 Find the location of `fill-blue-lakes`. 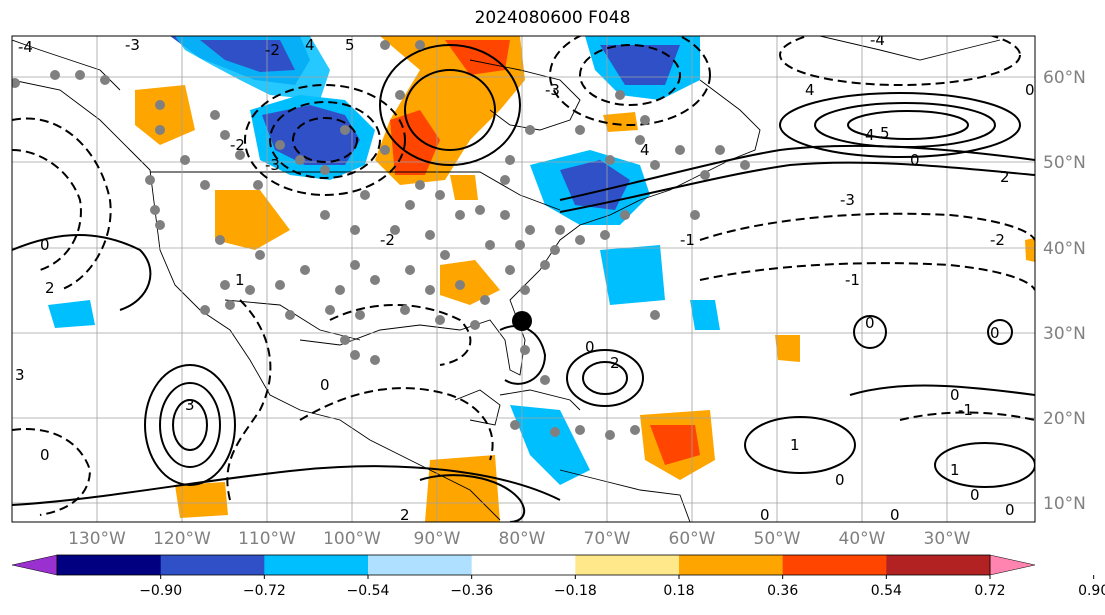

fill-blue-lakes is located at coordinates (595, 185).